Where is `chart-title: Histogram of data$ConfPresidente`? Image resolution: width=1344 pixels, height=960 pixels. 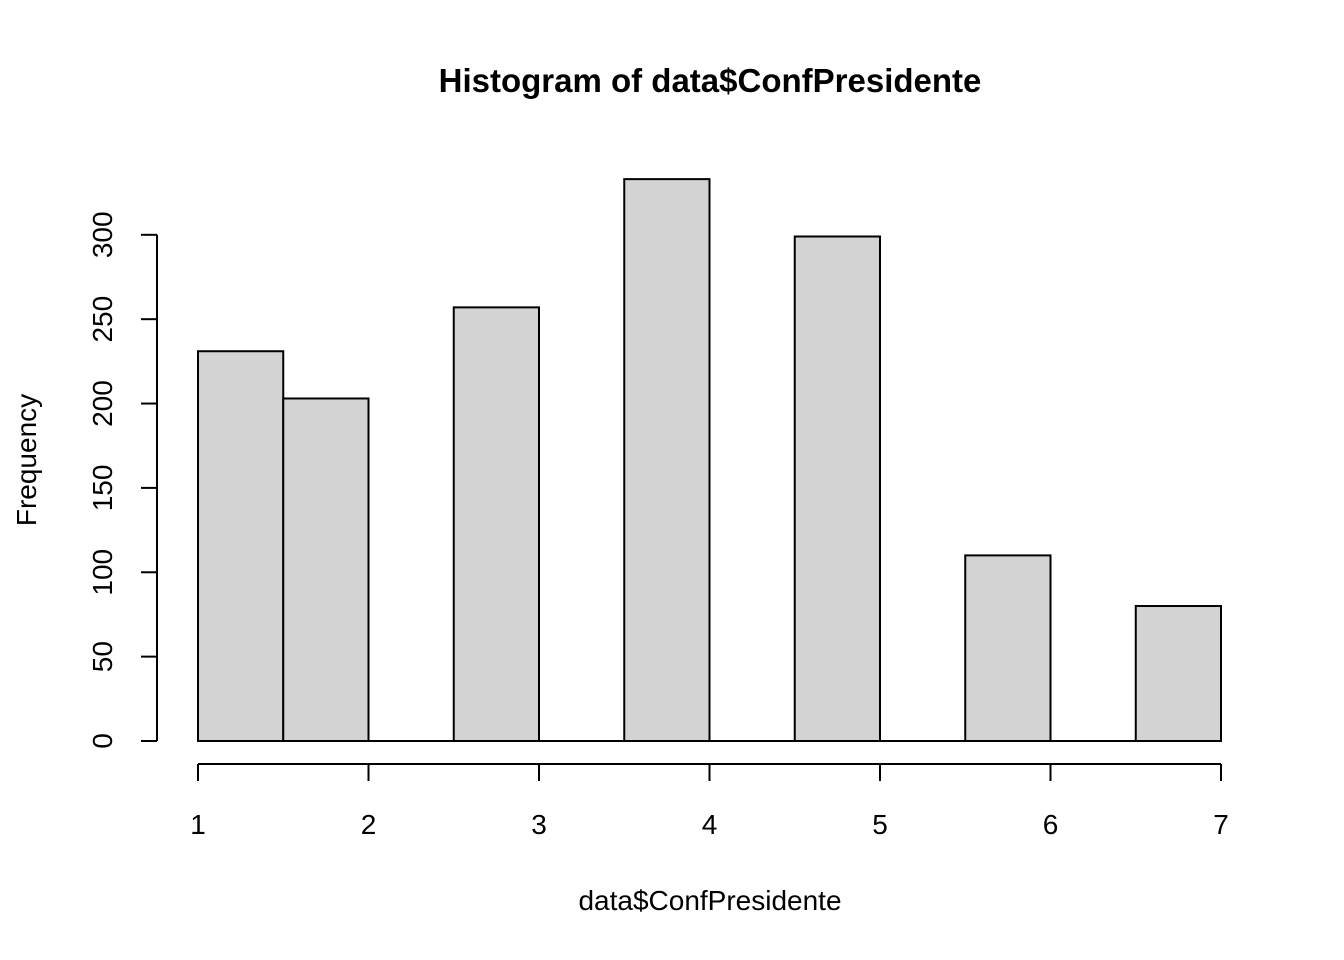 chart-title: Histogram of data$ConfPresidente is located at coordinates (710, 80).